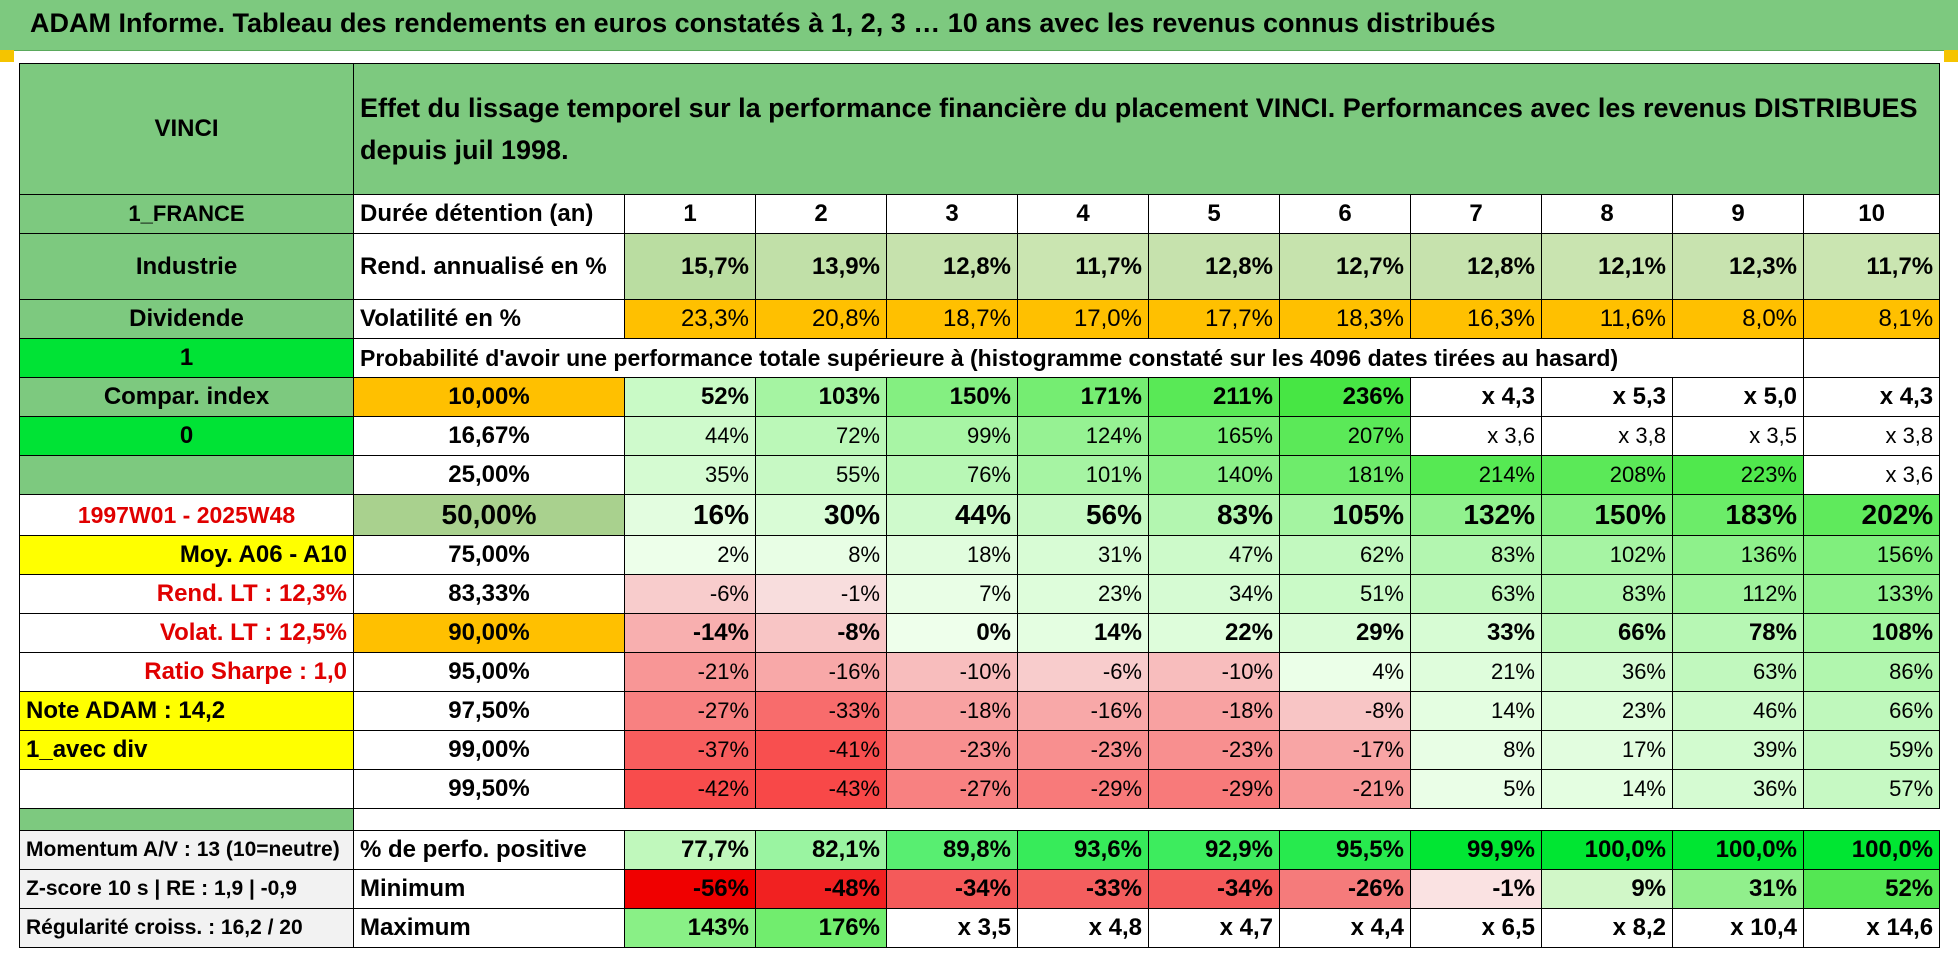 The width and height of the screenshot is (1958, 977). I want to click on perf-value: -37%, so click(690, 750).